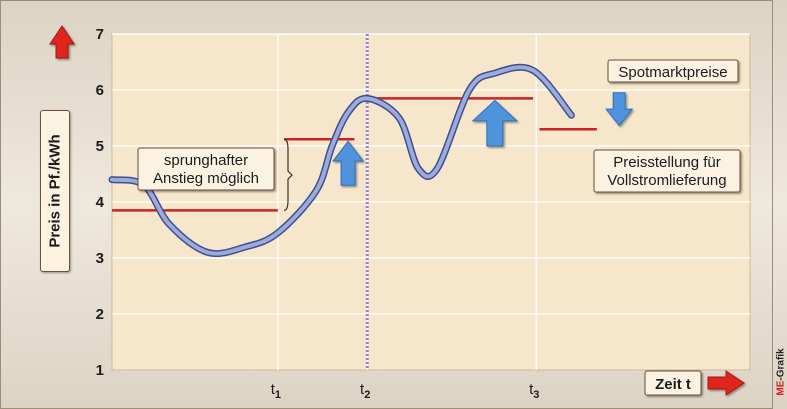 The height and width of the screenshot is (409, 787). I want to click on full-supply-price-label-box, so click(667, 171).